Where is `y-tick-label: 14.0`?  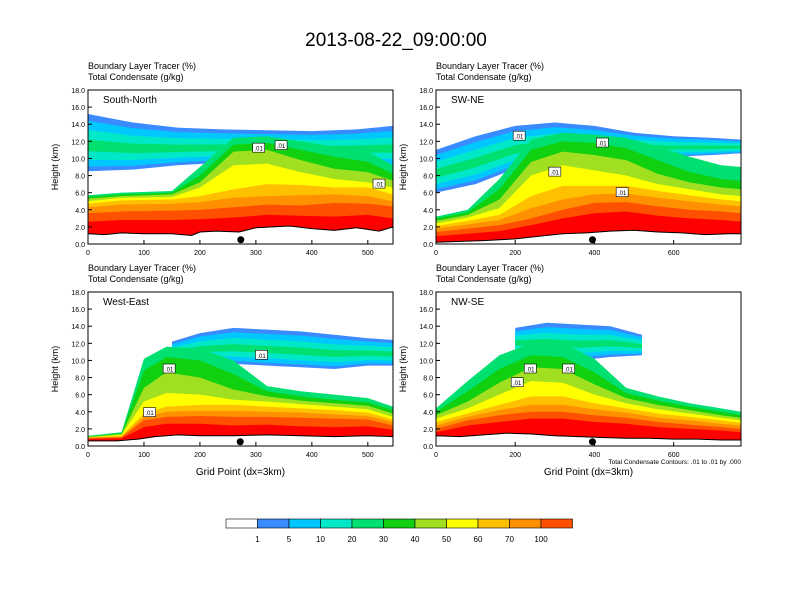 y-tick-label: 14.0 is located at coordinates (426, 327).